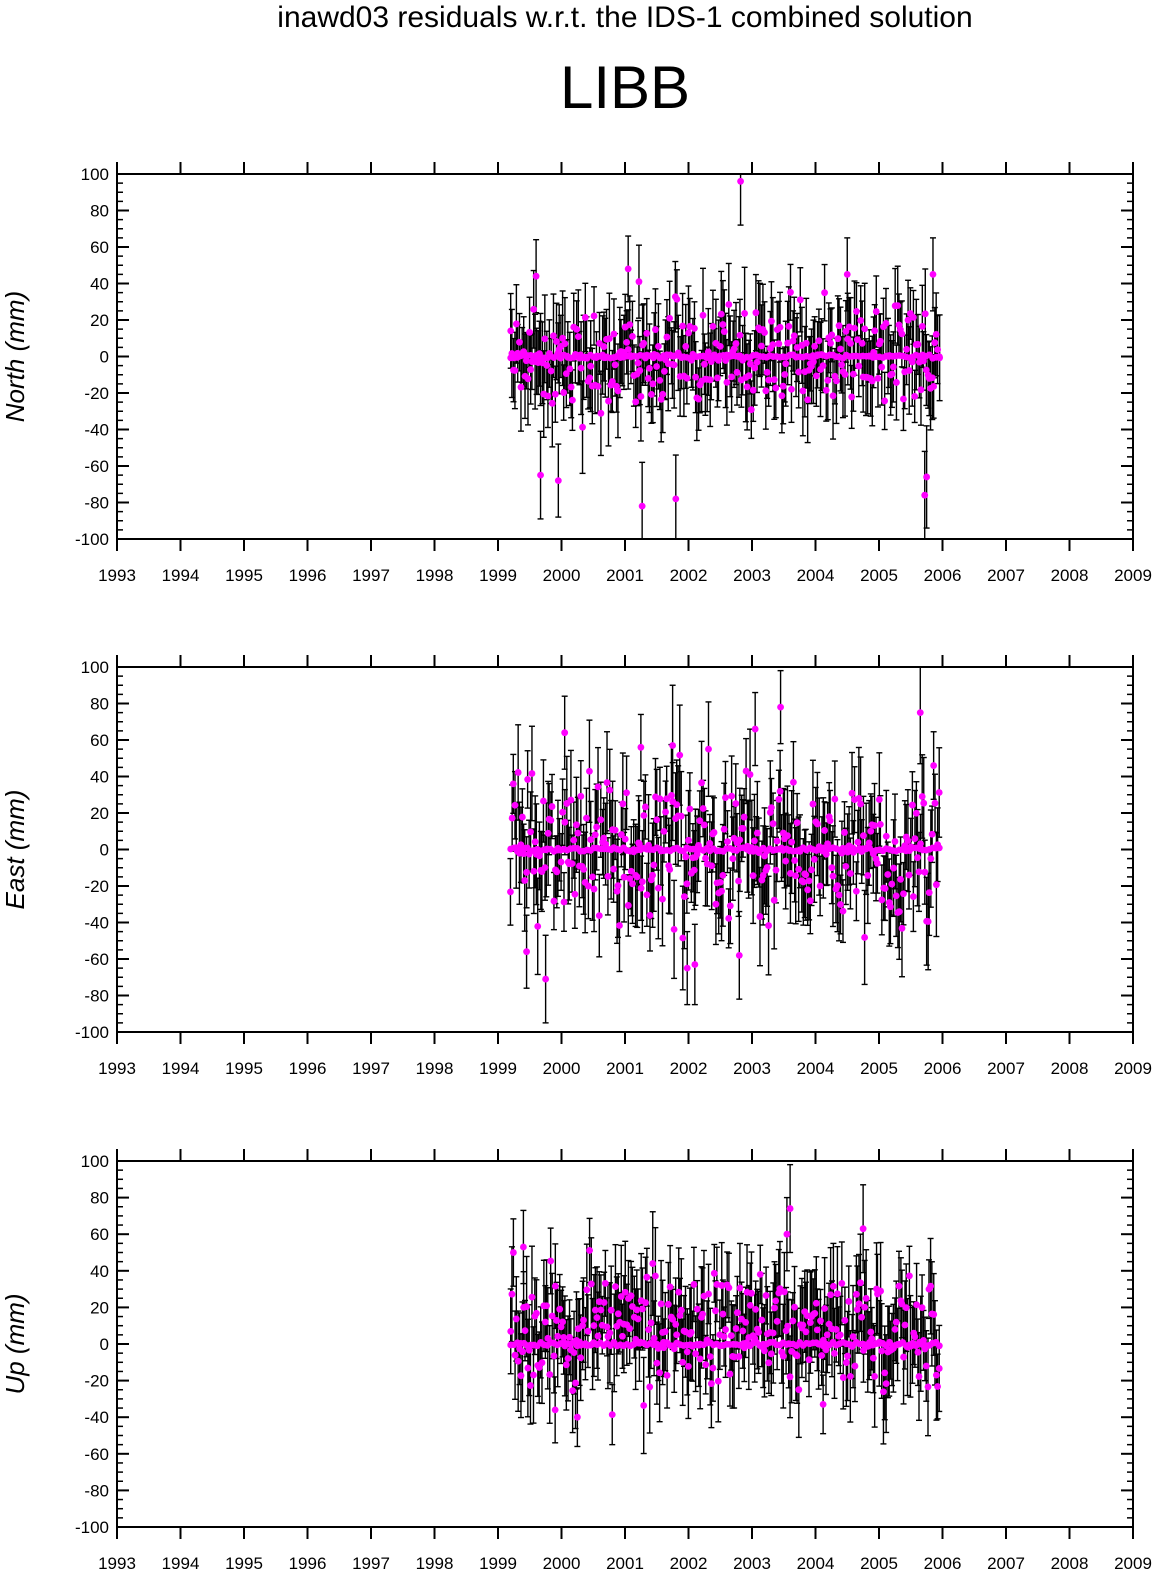 This screenshot has width=1160, height=1575. What do you see at coordinates (1006, 575) in the screenshot?
I see `x-tick-label: 2007` at bounding box center [1006, 575].